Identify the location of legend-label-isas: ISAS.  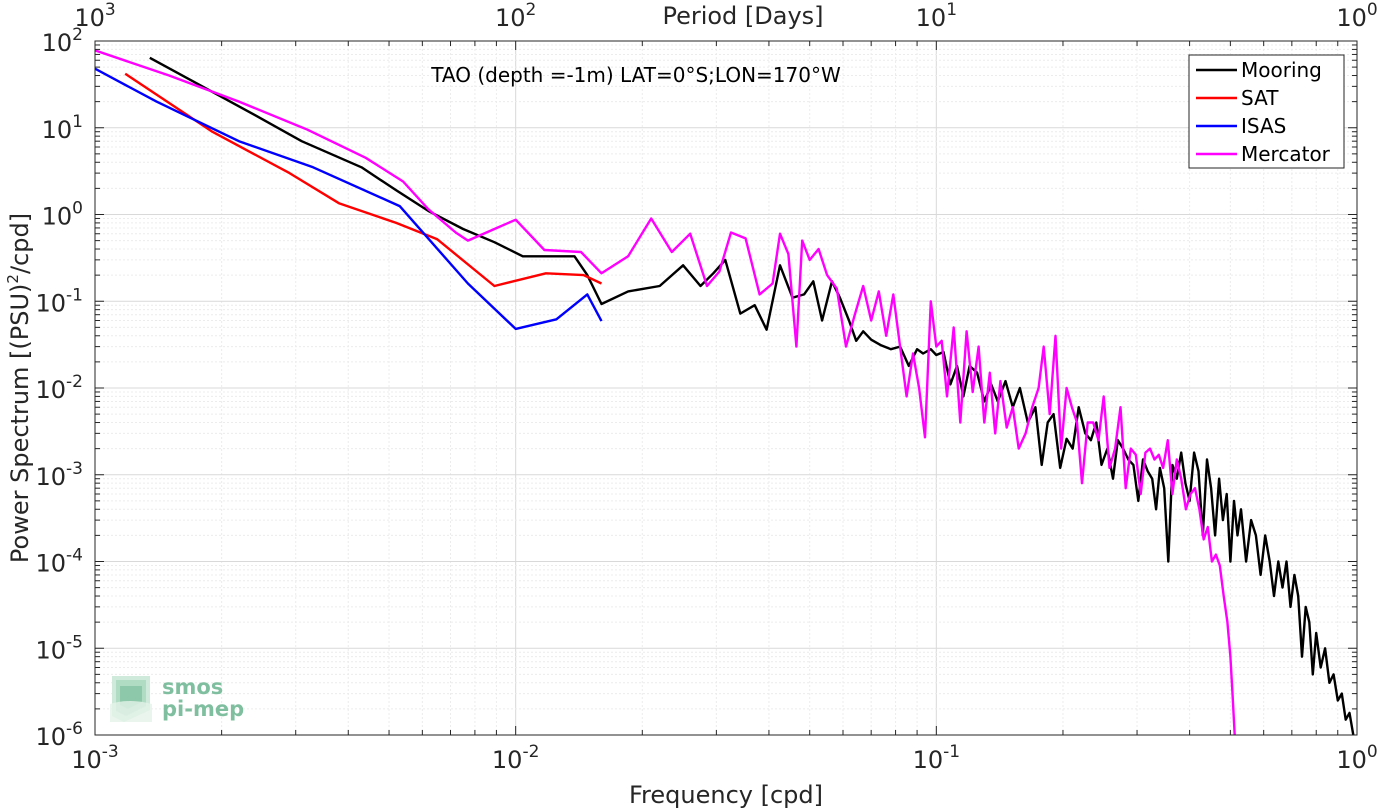
(1263, 126).